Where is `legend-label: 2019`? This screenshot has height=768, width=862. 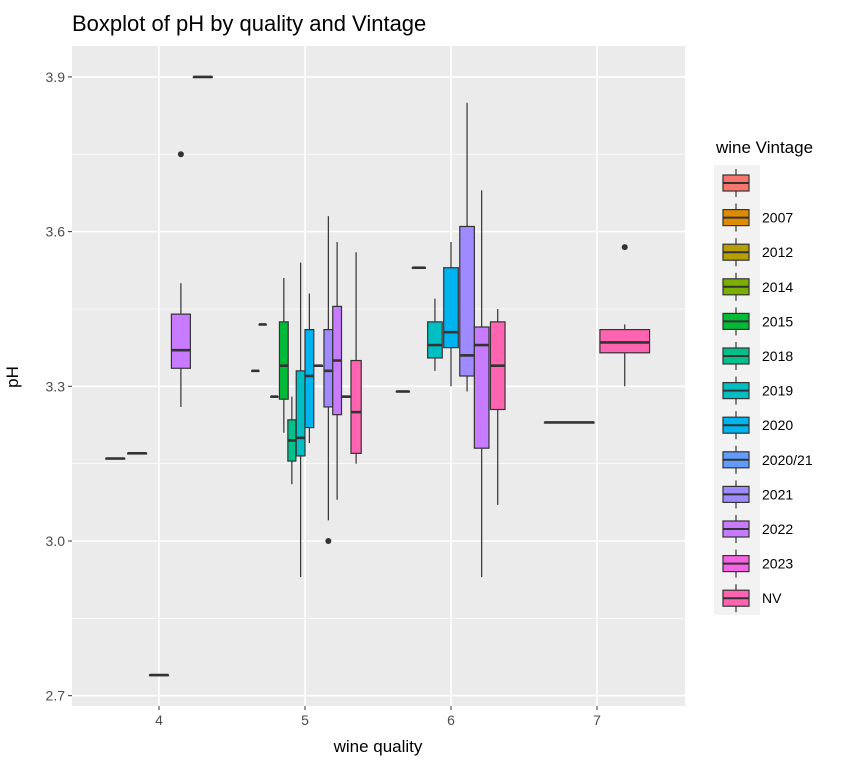 legend-label: 2019 is located at coordinates (777, 391).